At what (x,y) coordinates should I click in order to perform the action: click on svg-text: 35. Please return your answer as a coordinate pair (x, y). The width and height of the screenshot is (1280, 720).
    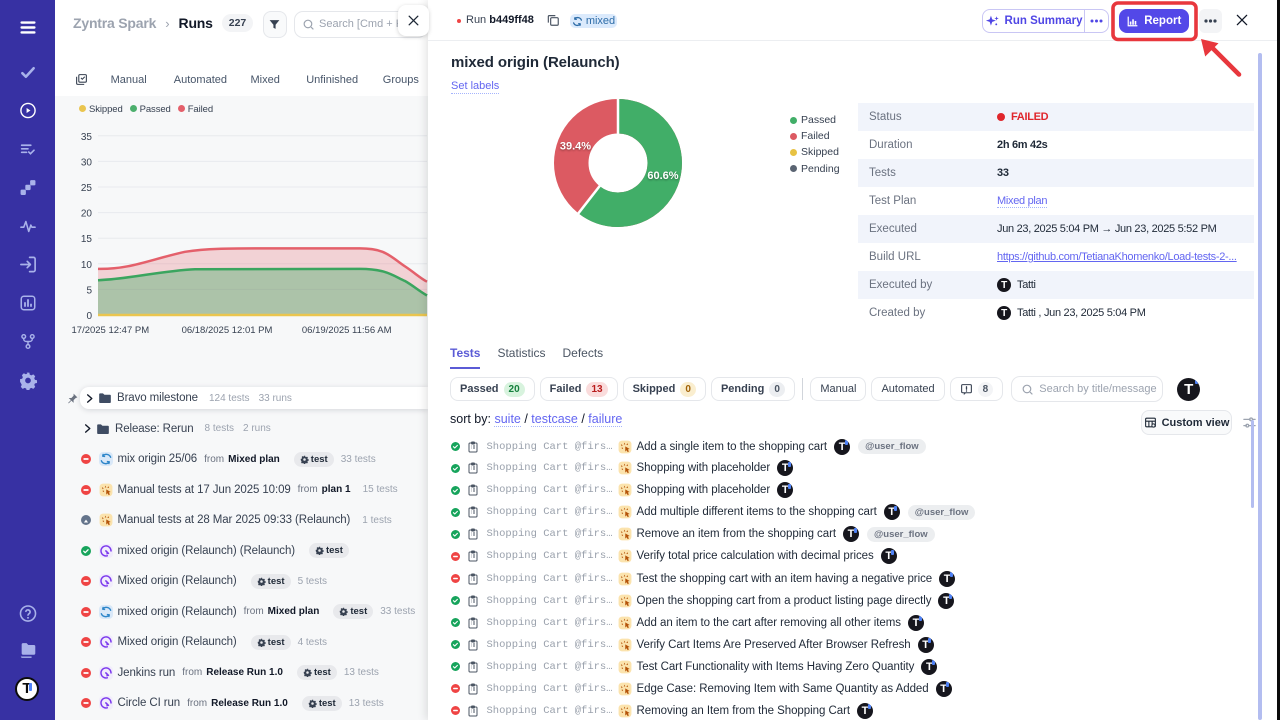
    Looking at the image, I should click on (87, 137).